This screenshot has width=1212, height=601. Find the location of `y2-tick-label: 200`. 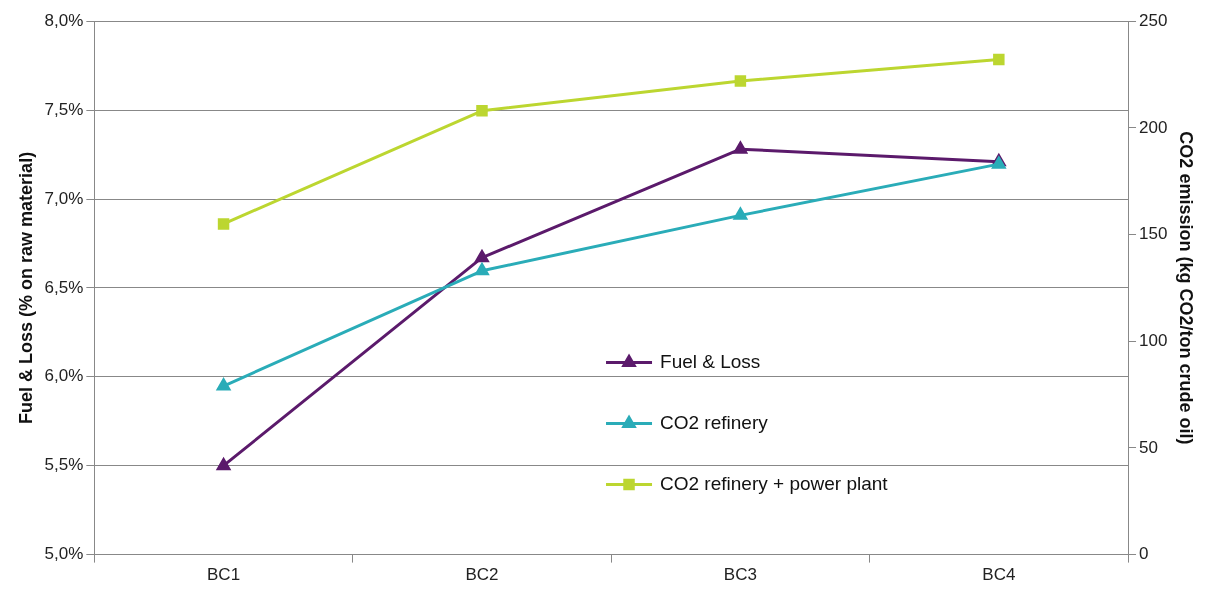

y2-tick-label: 200 is located at coordinates (1153, 127).